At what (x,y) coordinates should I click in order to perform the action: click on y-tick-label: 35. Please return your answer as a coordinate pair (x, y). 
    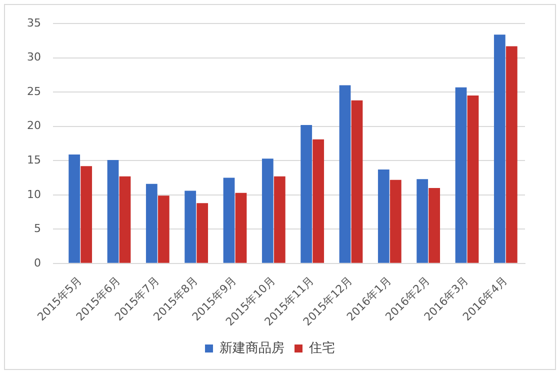
    Looking at the image, I should click on (33, 23).